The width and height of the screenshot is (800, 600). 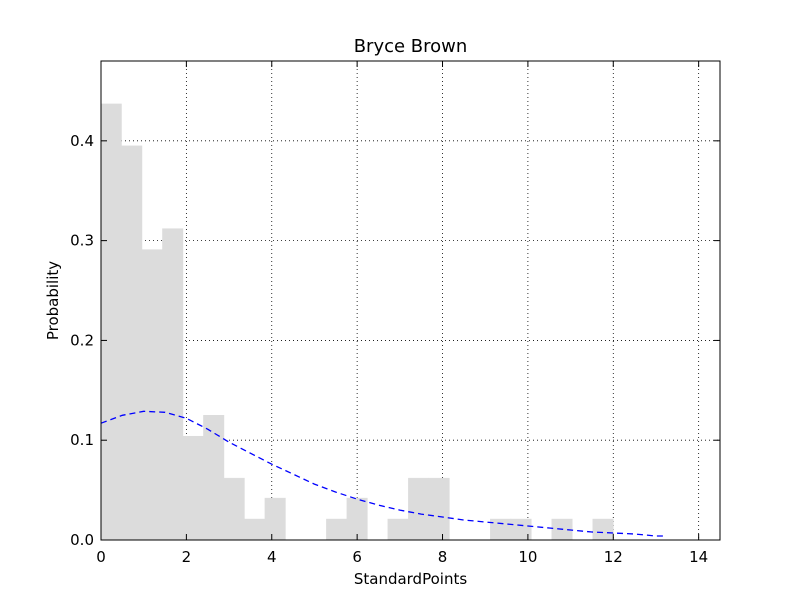 I want to click on y-tick-label: 0.4, so click(x=82, y=141).